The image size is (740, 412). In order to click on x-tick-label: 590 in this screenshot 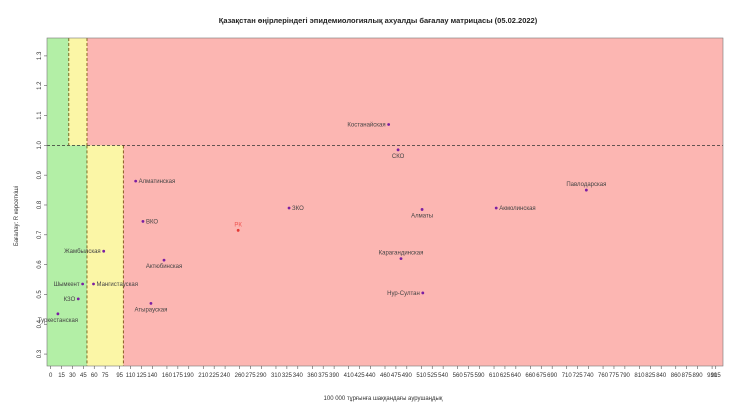, I will do `click(479, 376)`.